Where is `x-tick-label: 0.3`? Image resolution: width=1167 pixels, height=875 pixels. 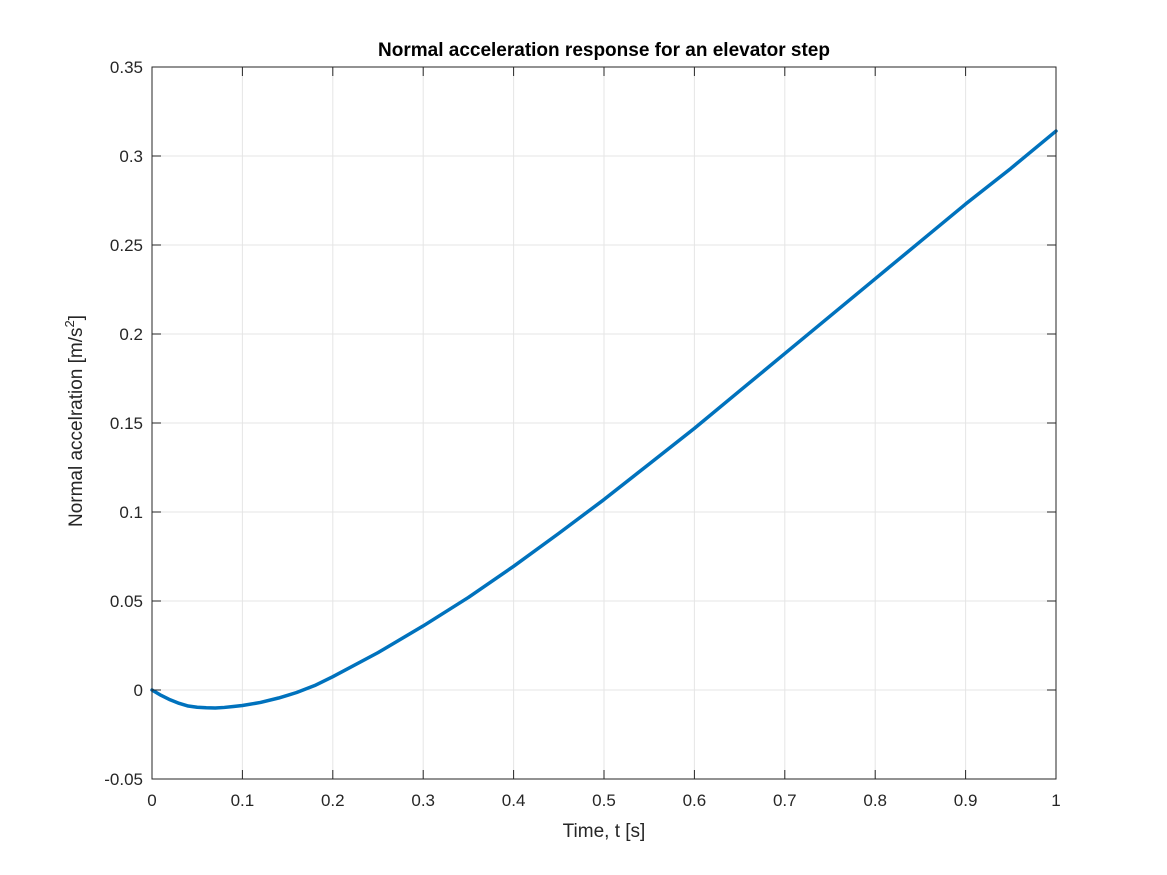
x-tick-label: 0.3 is located at coordinates (423, 800).